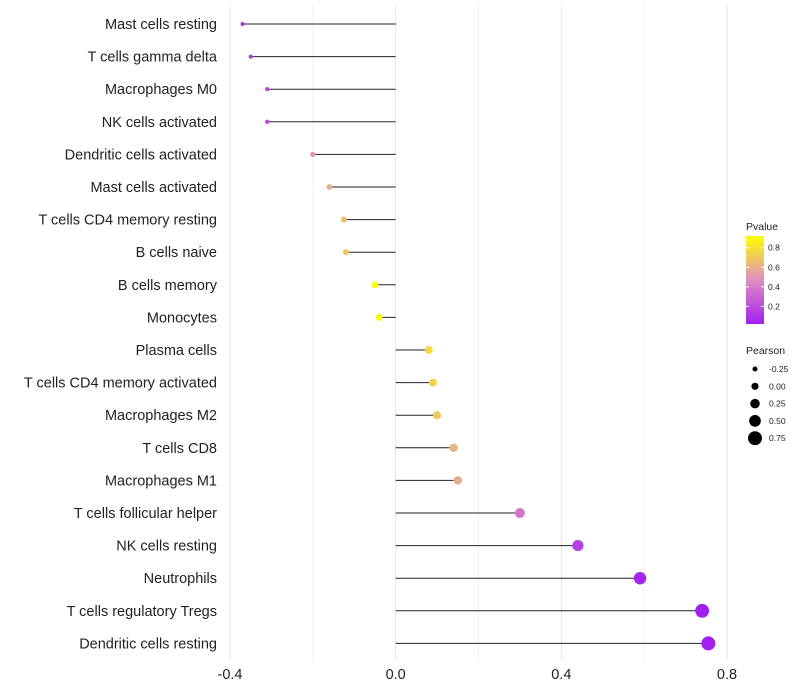 The image size is (800, 700). Describe the element at coordinates (774, 248) in the screenshot. I see `pvalue-tick-label: 0.8` at that location.